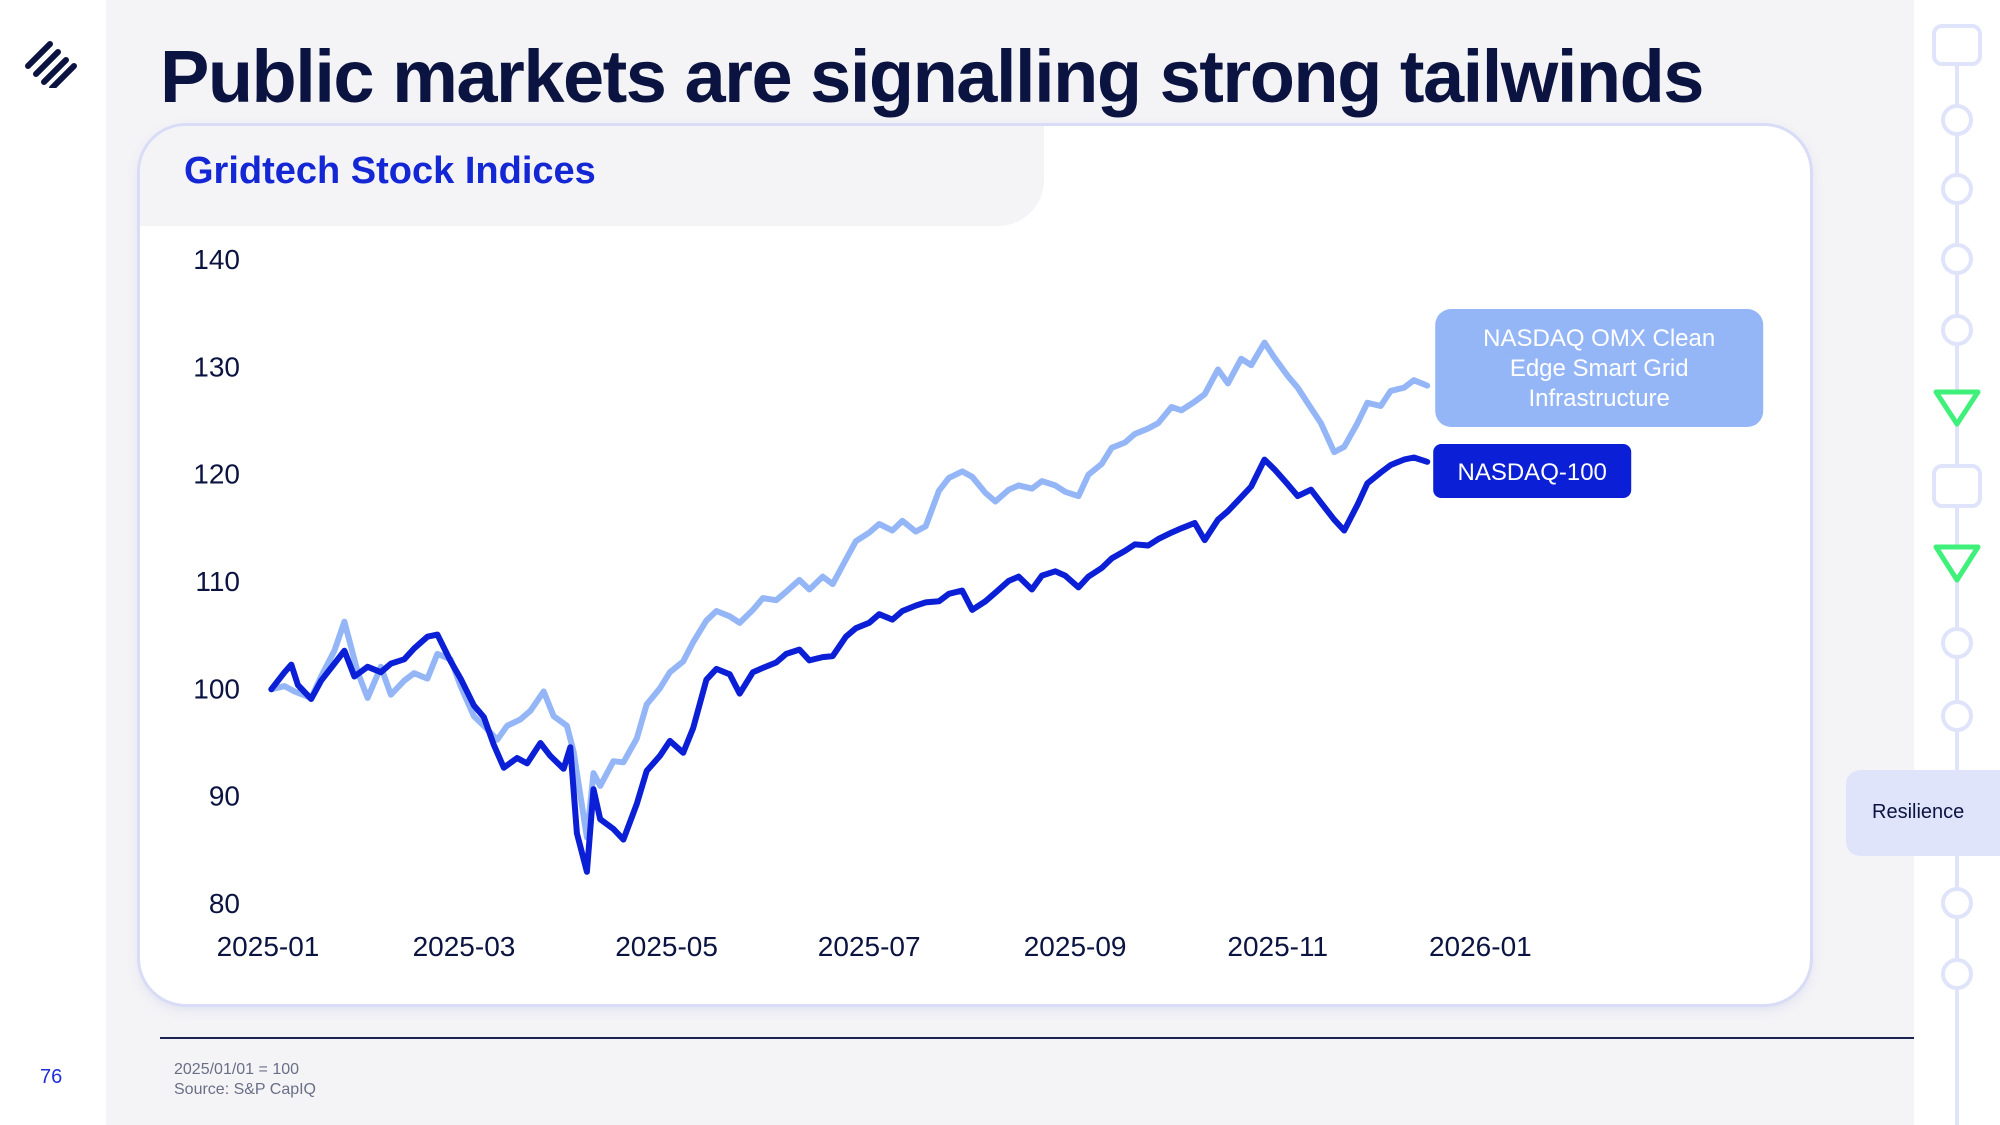 This screenshot has height=1125, width=2000. I want to click on y-tick-label: 120, so click(216, 474).